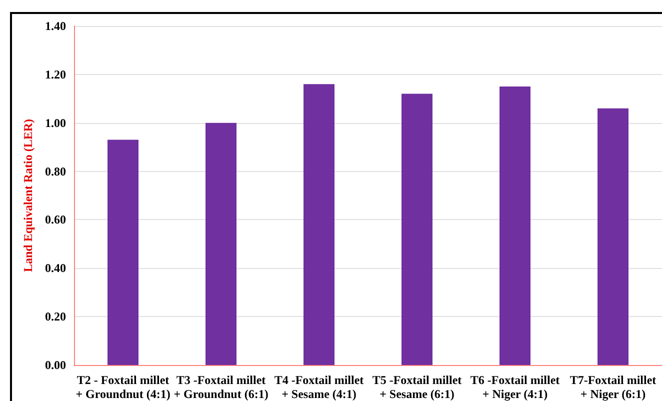 This screenshot has width=662, height=401. Describe the element at coordinates (221, 387) in the screenshot. I see `x-tick-label: T3 -Foxtail millet + Groundnut (6:1)` at that location.